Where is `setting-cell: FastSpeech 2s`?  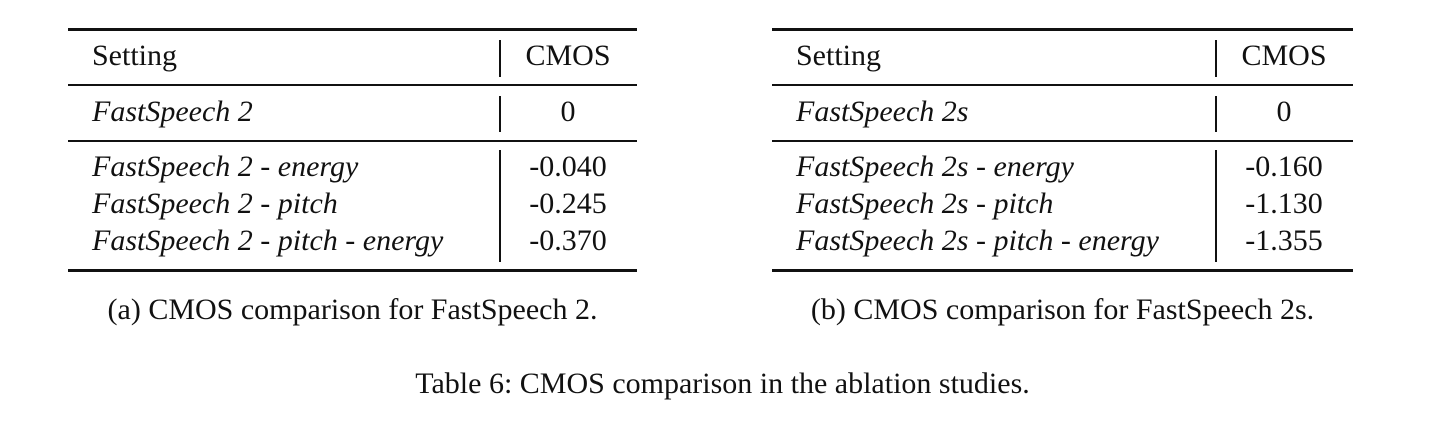
setting-cell: FastSpeech 2s is located at coordinates (882, 111).